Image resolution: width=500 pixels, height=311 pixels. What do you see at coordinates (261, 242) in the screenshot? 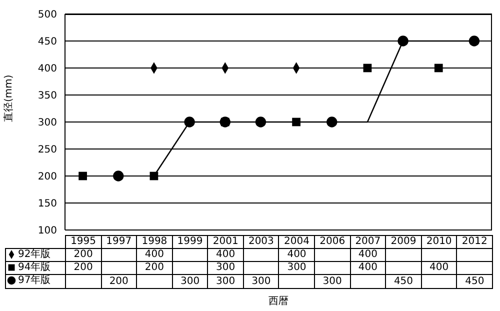
I see `x-tick-label: 2003` at bounding box center [261, 242].